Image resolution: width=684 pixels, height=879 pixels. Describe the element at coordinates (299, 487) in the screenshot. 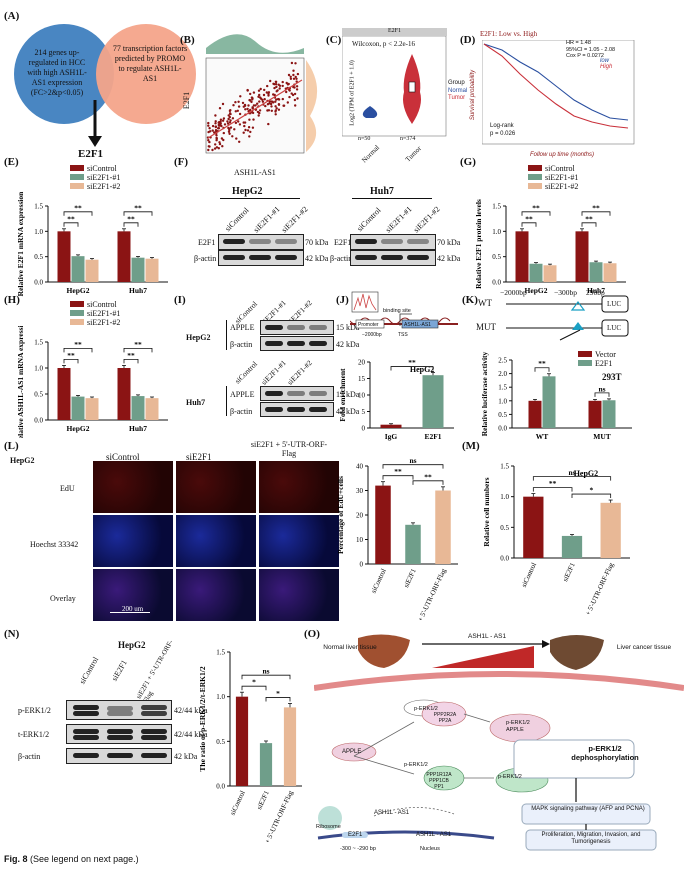

I see `edu-image-r1-c3` at that location.